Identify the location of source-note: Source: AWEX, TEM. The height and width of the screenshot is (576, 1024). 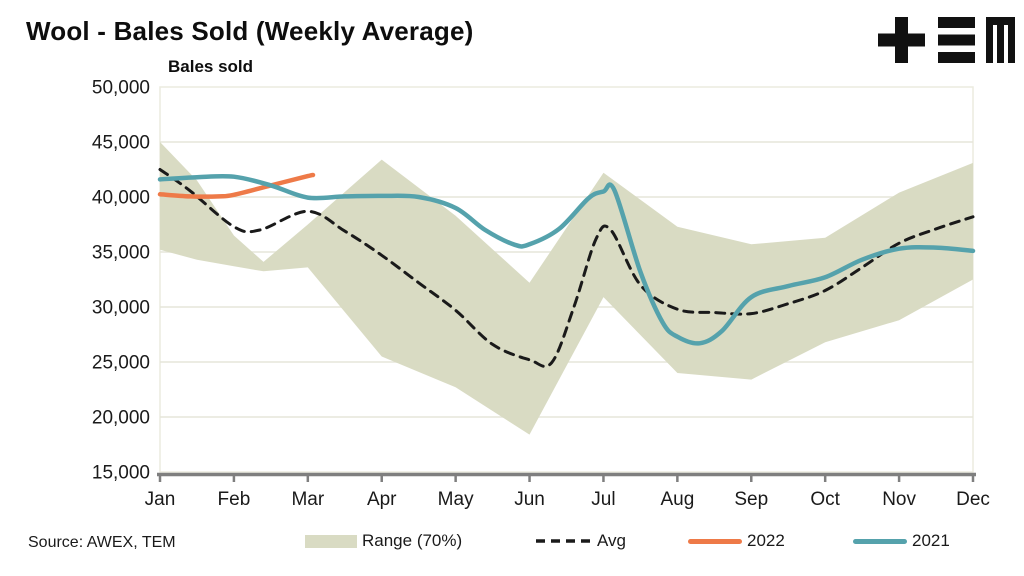
(102, 542).